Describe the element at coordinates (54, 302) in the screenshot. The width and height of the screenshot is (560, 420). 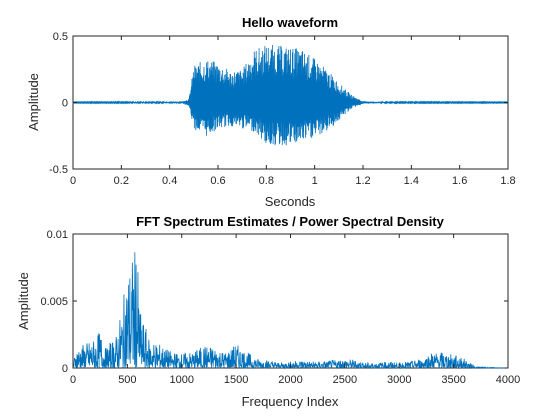
I see `spectrum-ytick-label: 0.005` at that location.